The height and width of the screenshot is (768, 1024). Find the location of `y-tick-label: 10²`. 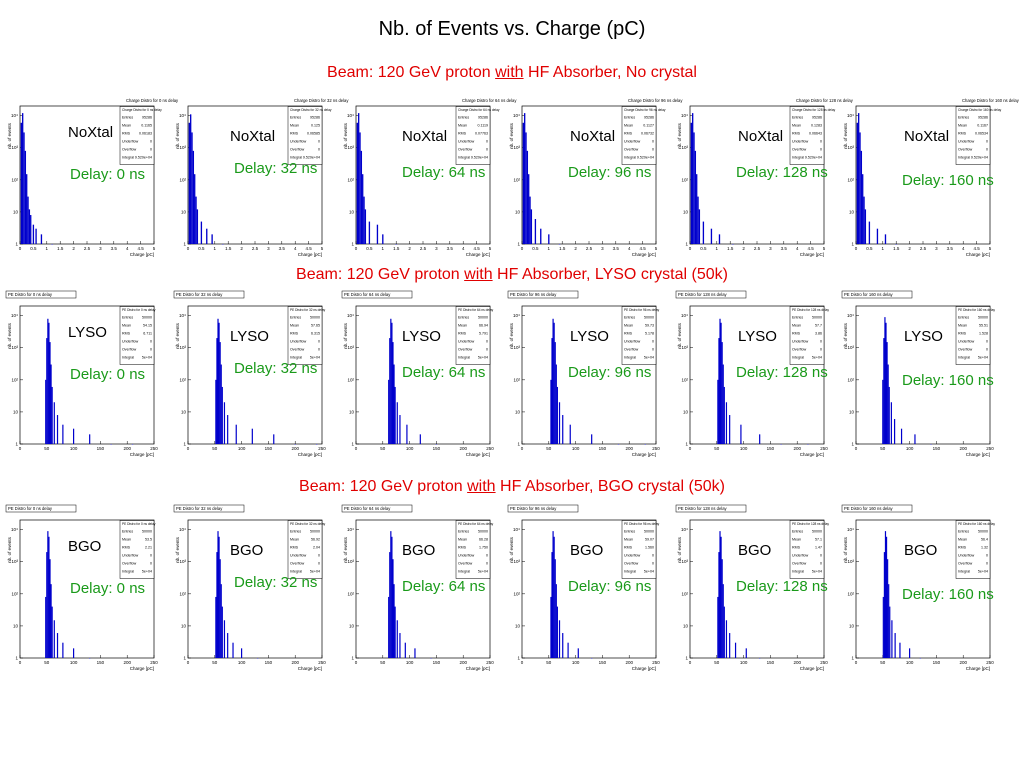

y-tick-label: 10² is located at coordinates (850, 379).